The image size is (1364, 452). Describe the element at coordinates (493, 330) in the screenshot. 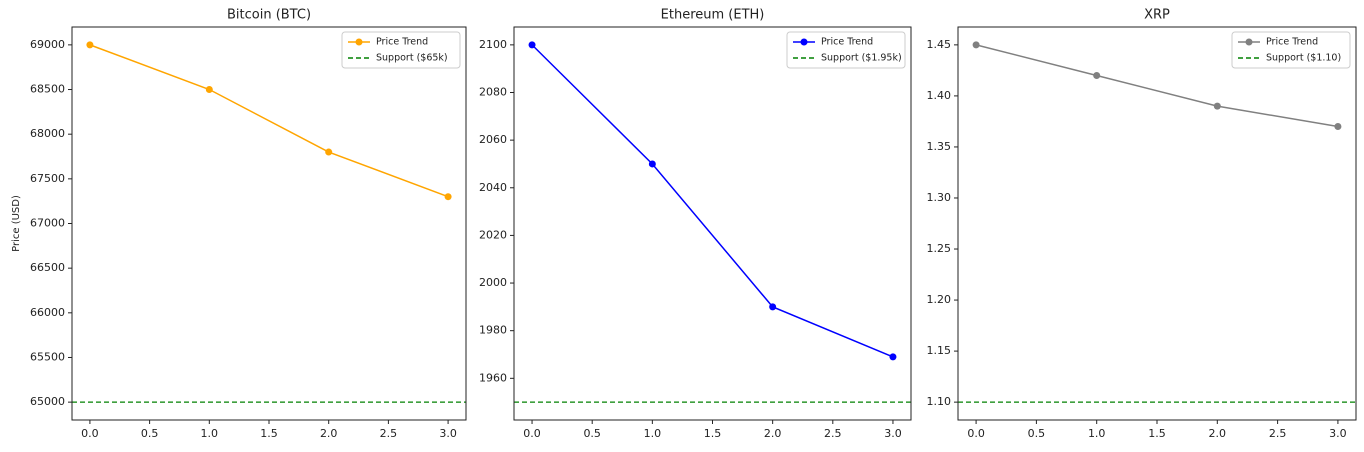

I see `y-tick-label: 1980` at that location.